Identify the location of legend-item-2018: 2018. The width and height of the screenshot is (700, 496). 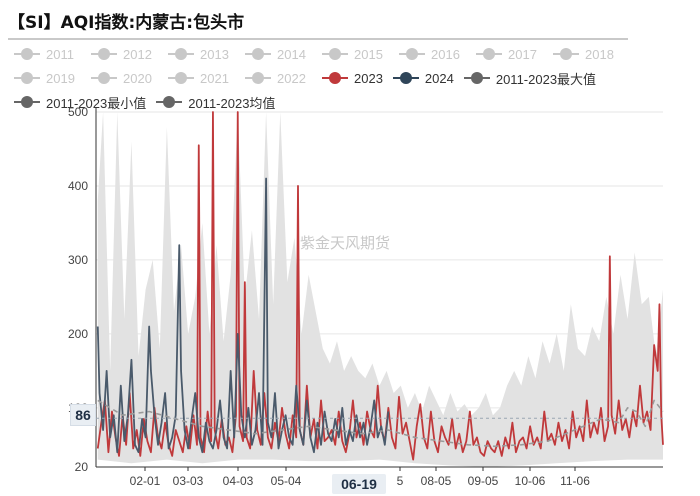
(586, 54).